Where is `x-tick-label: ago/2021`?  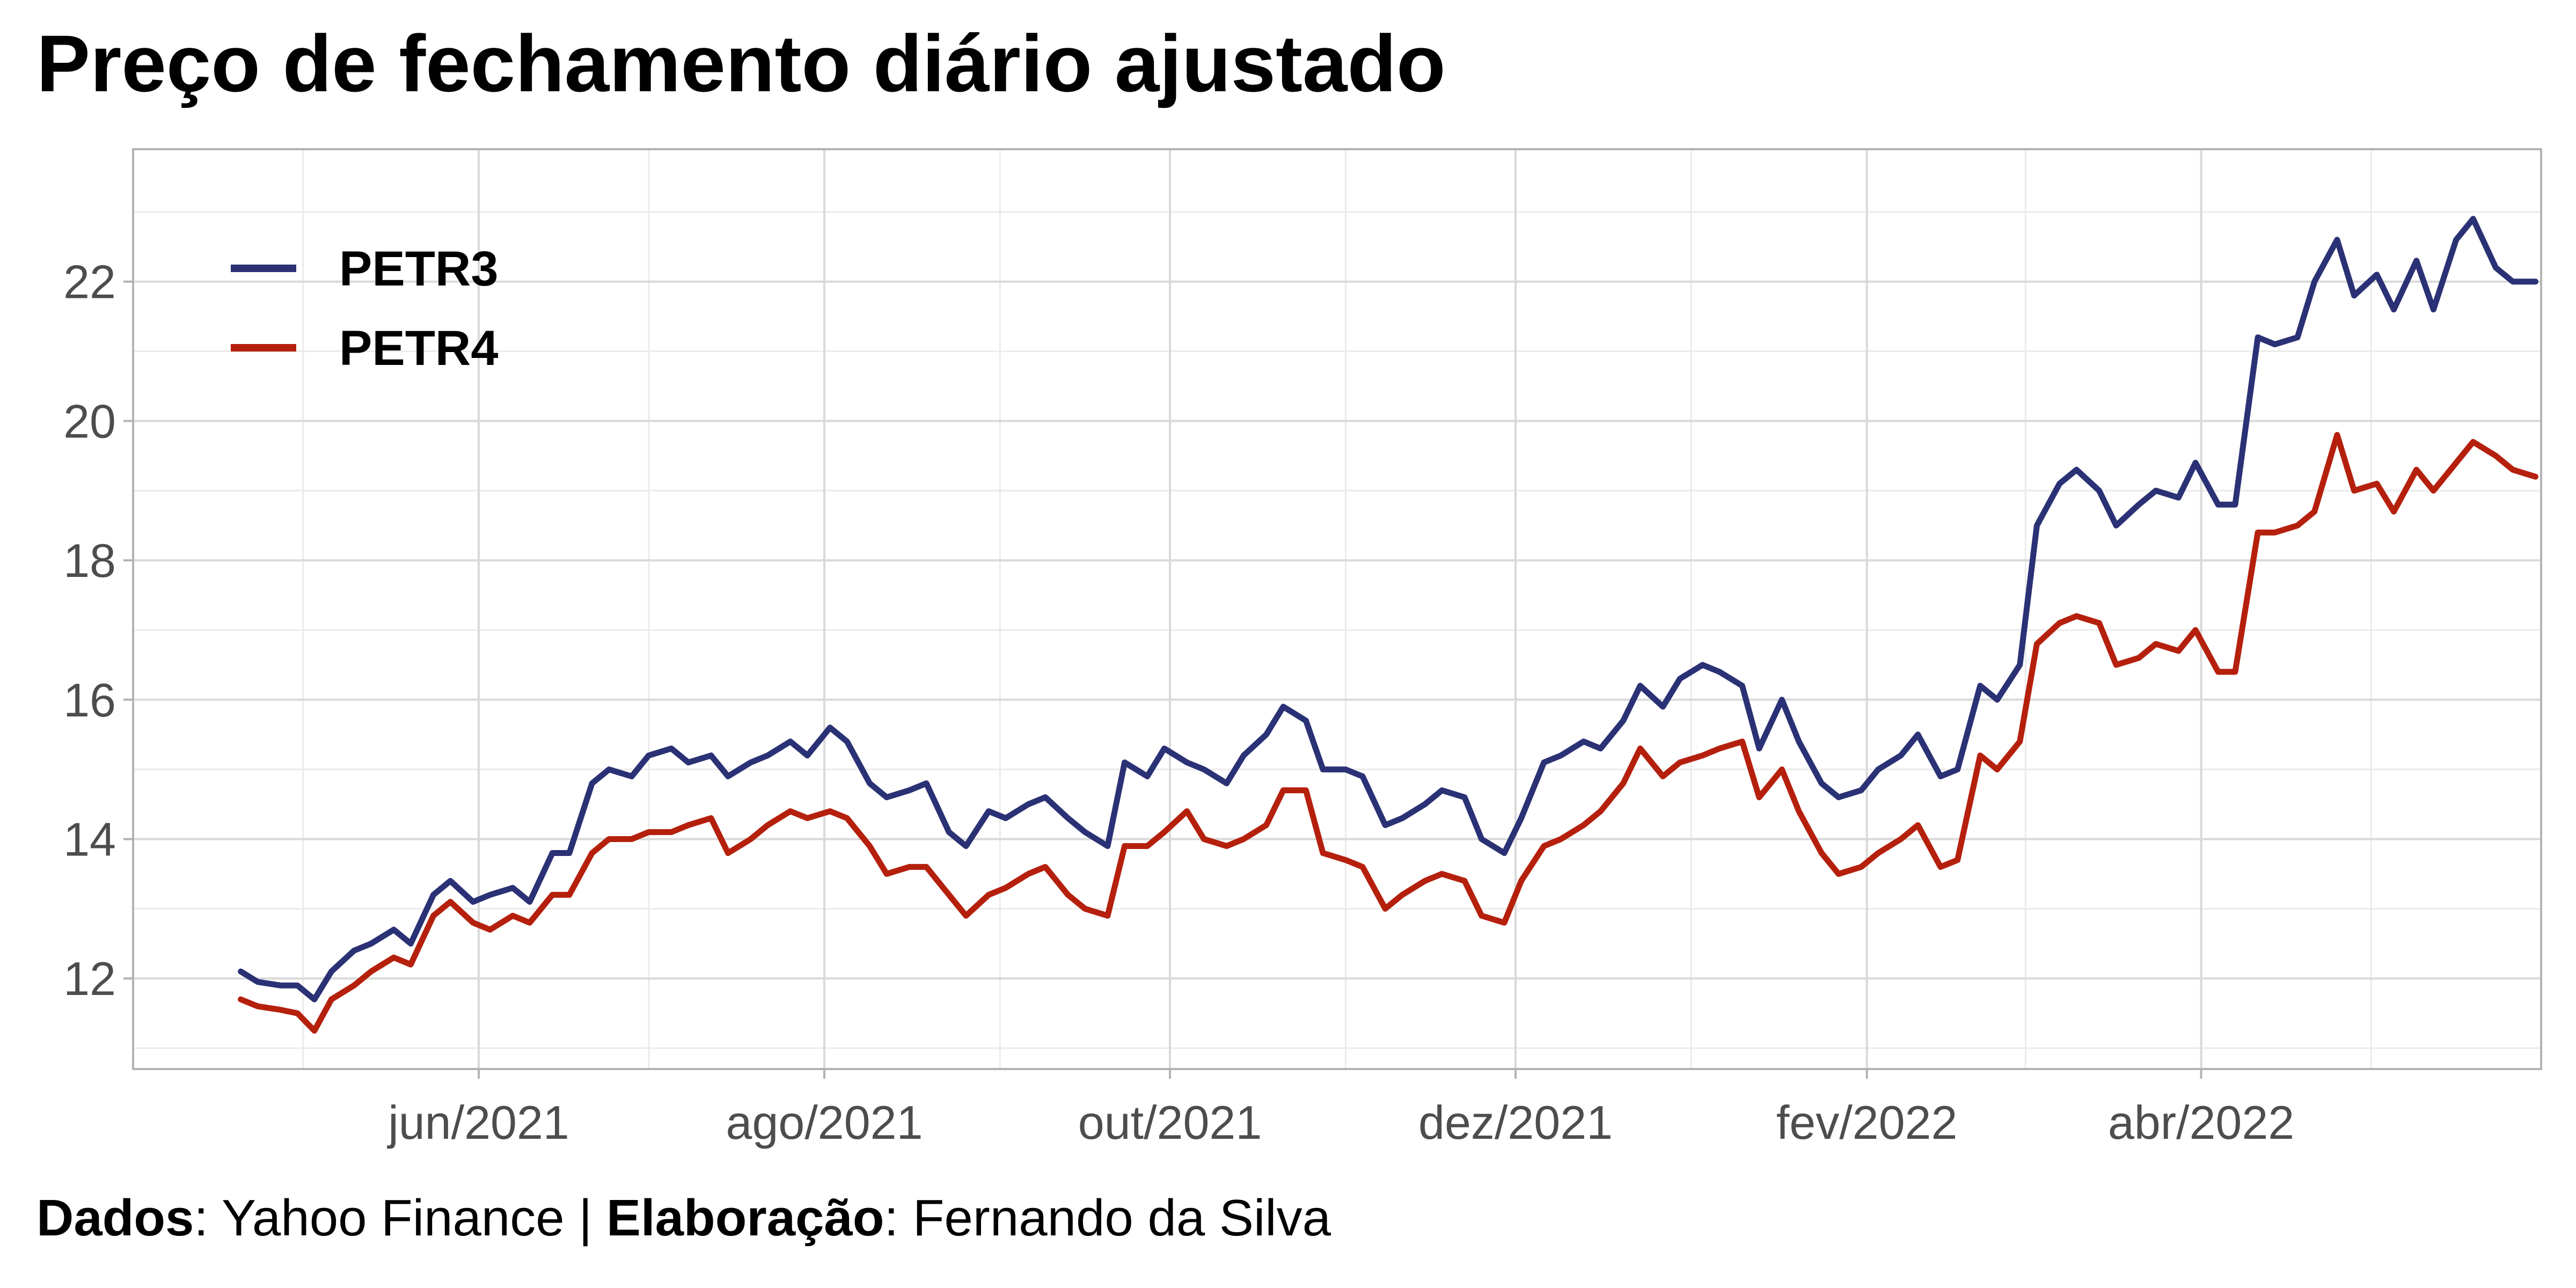
x-tick-label: ago/2021 is located at coordinates (824, 1122).